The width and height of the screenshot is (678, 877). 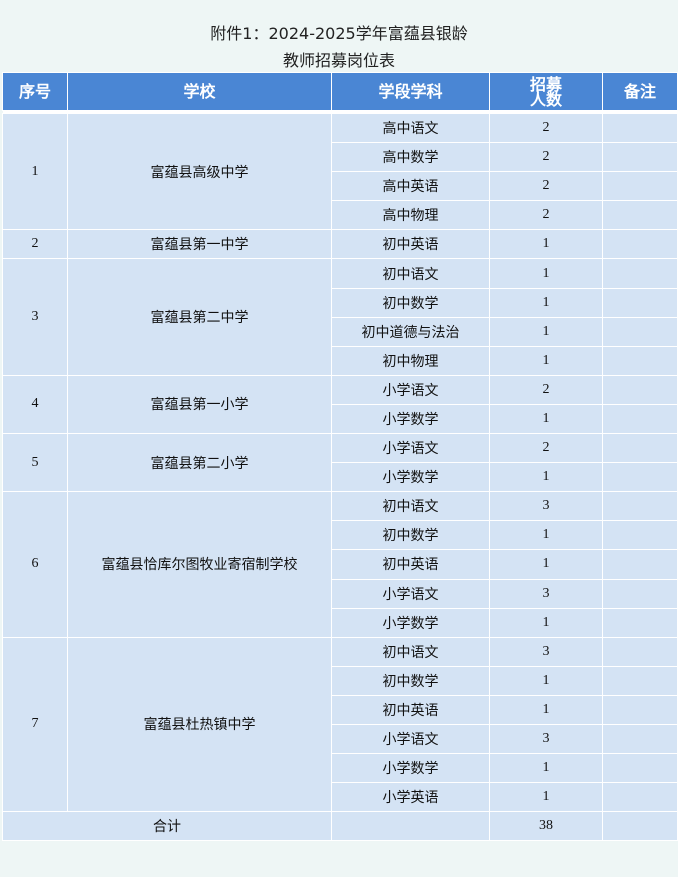 I want to click on school-no-cell: 2, so click(x=35, y=244).